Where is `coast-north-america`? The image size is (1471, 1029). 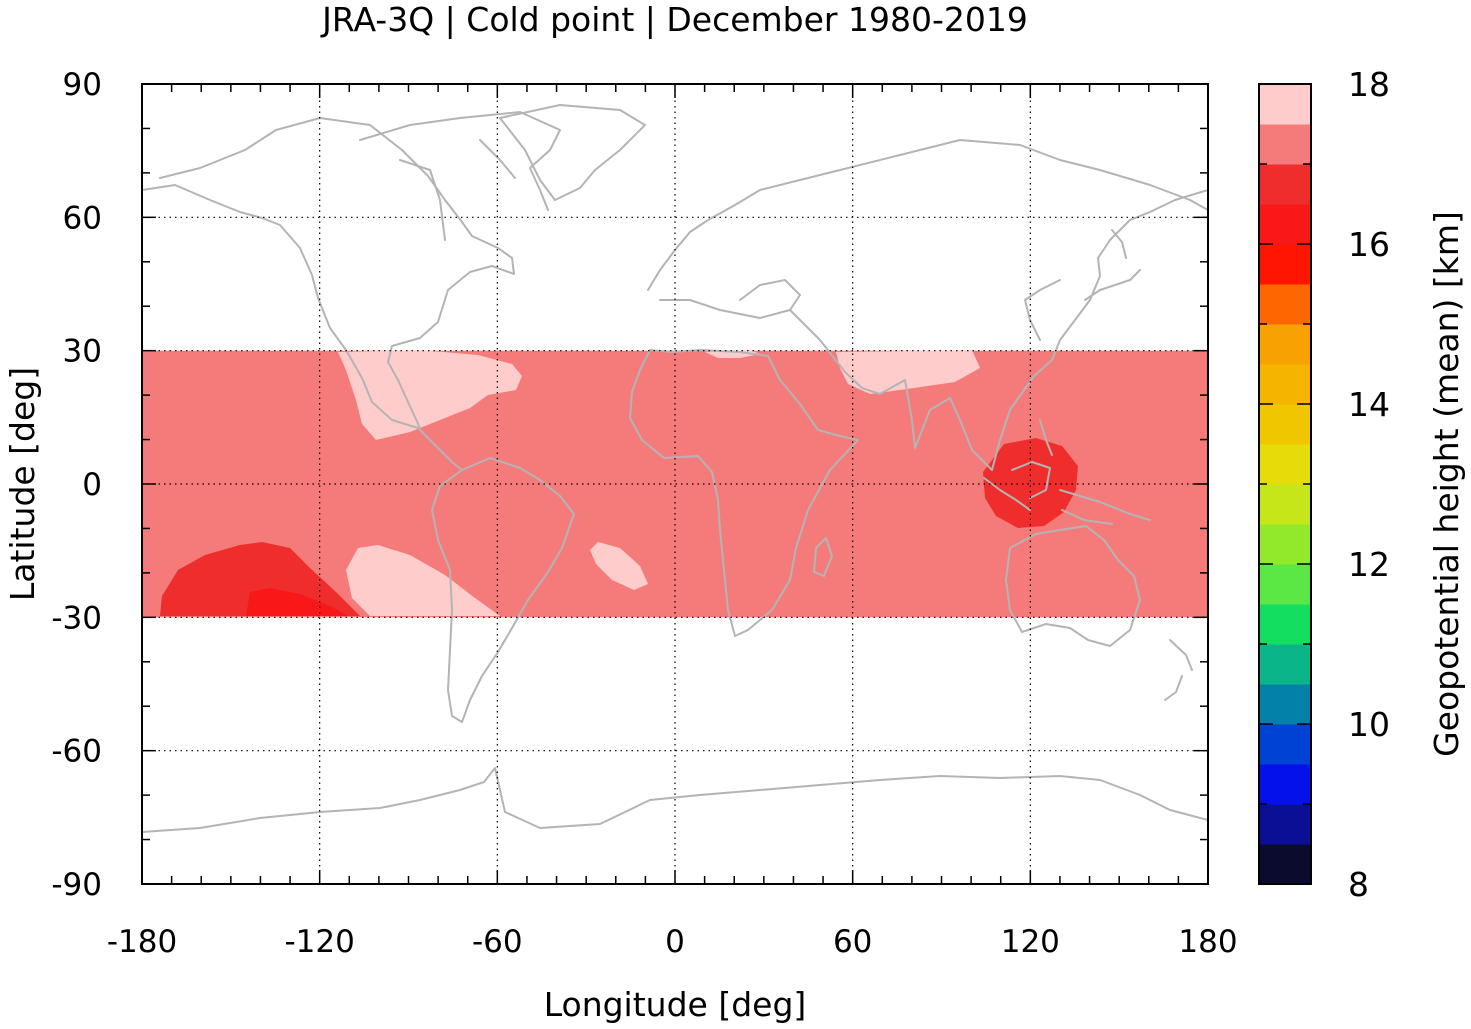
coast-north-america is located at coordinates (328, 294).